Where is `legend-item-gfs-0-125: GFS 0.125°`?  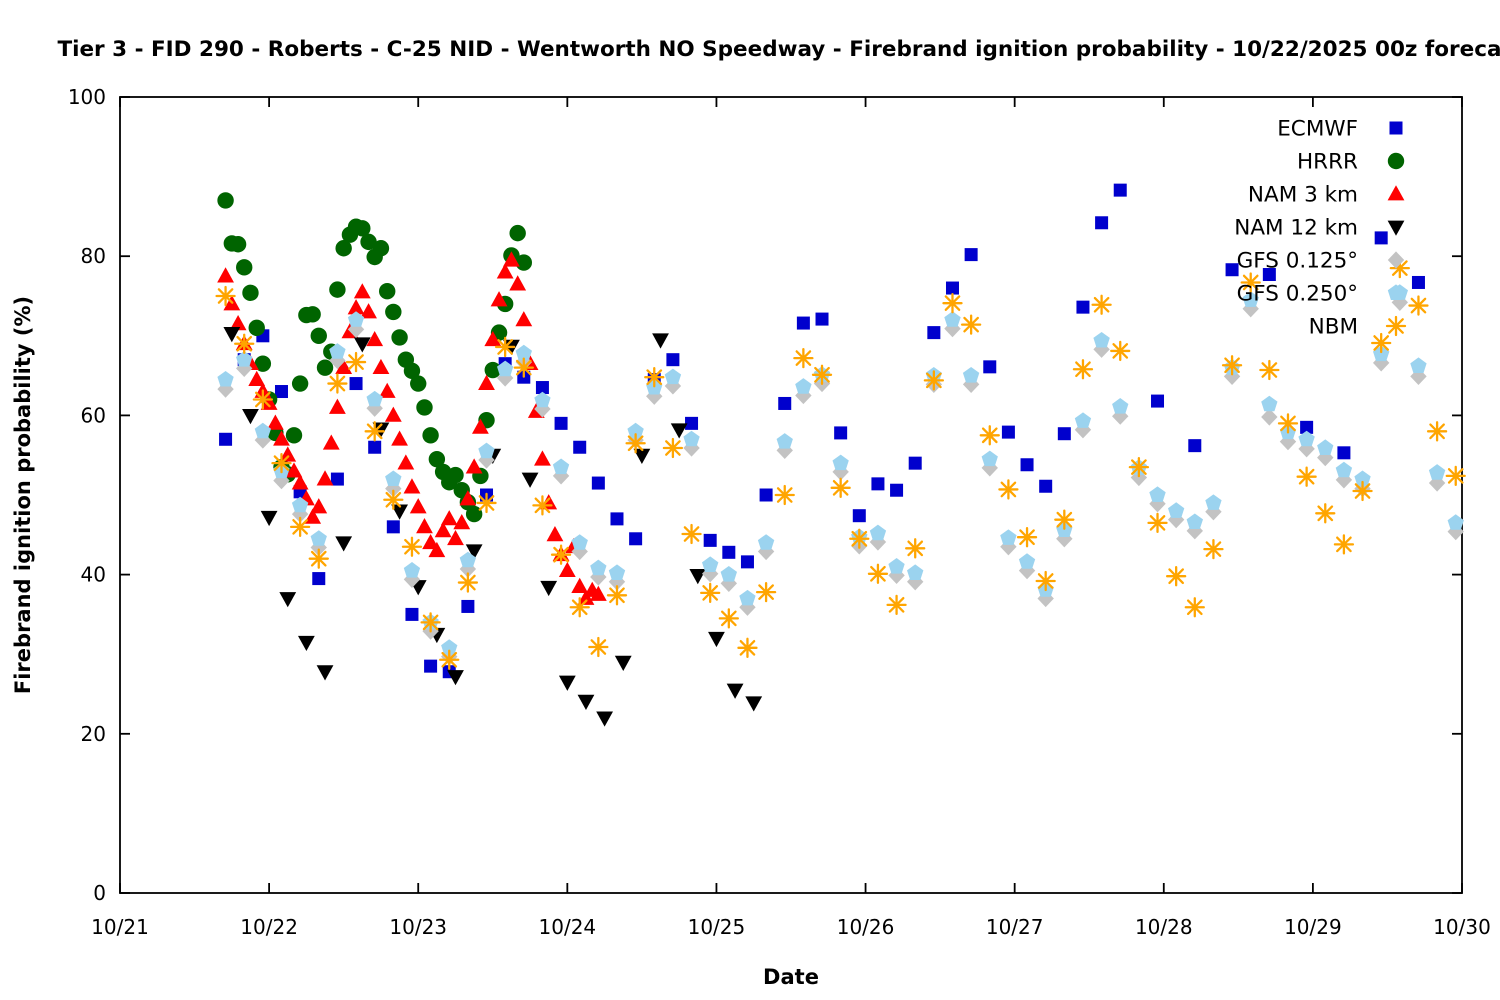
legend-item-gfs-0-125: GFS 0.125° is located at coordinates (1321, 261).